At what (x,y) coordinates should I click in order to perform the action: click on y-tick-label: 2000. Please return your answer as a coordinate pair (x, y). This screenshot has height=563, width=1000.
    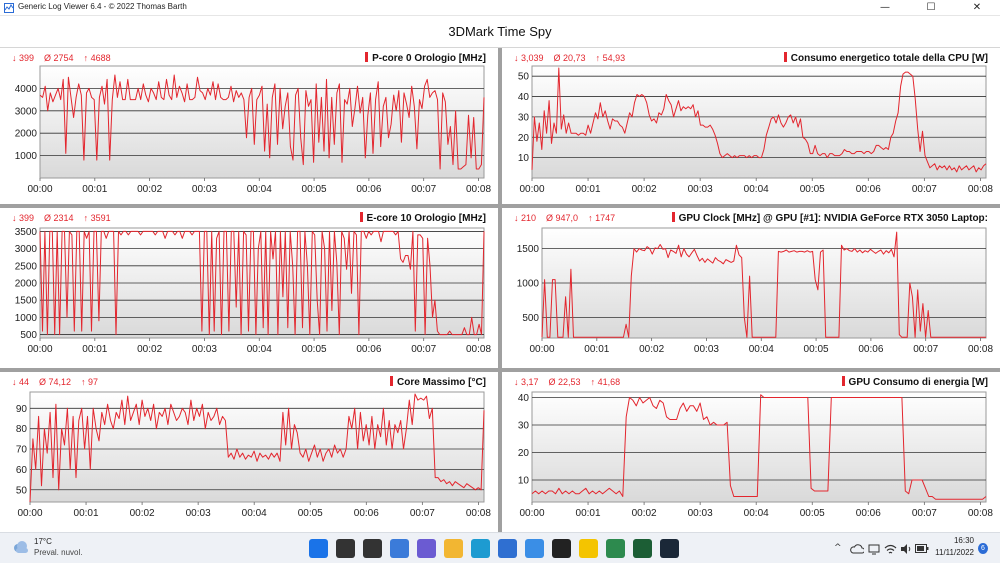
    Looking at the image, I should click on (26, 134).